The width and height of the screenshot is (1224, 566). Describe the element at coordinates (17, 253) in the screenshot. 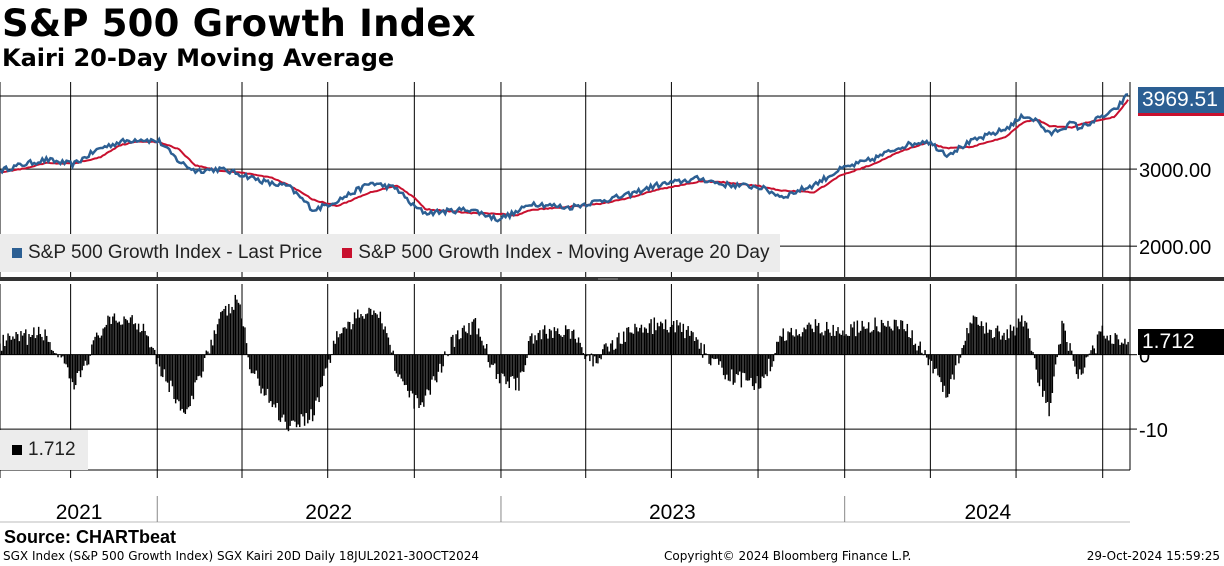

I see `price-legend-swatch` at that location.